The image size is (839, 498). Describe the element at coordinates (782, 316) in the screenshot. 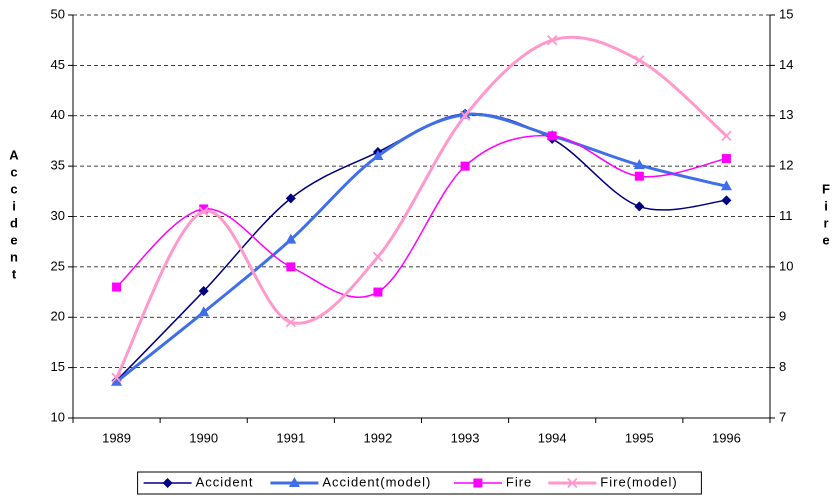

I see `y2-tick-label: 9` at that location.